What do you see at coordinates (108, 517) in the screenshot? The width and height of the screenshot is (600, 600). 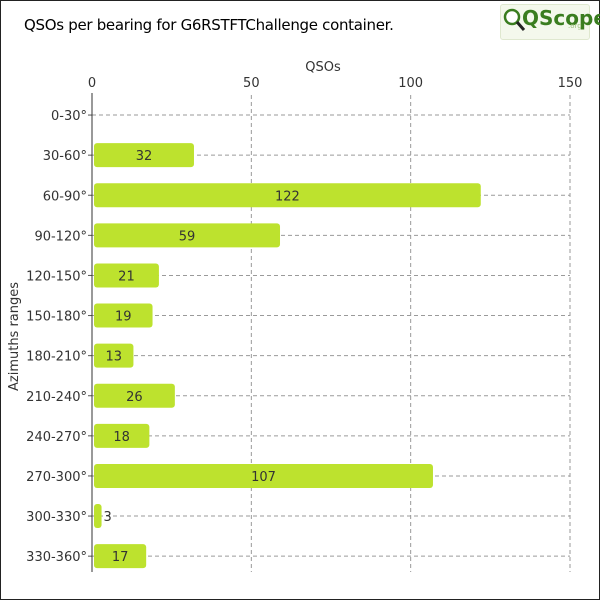 I see `bar-value-label: 3` at bounding box center [108, 517].